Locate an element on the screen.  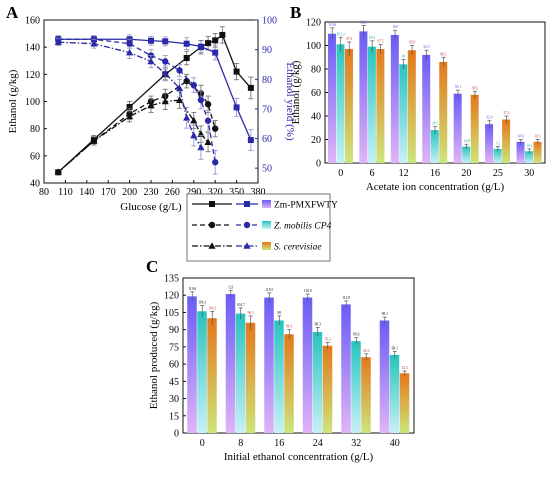
data-label: 97.5 is located at coordinates (380, 41).